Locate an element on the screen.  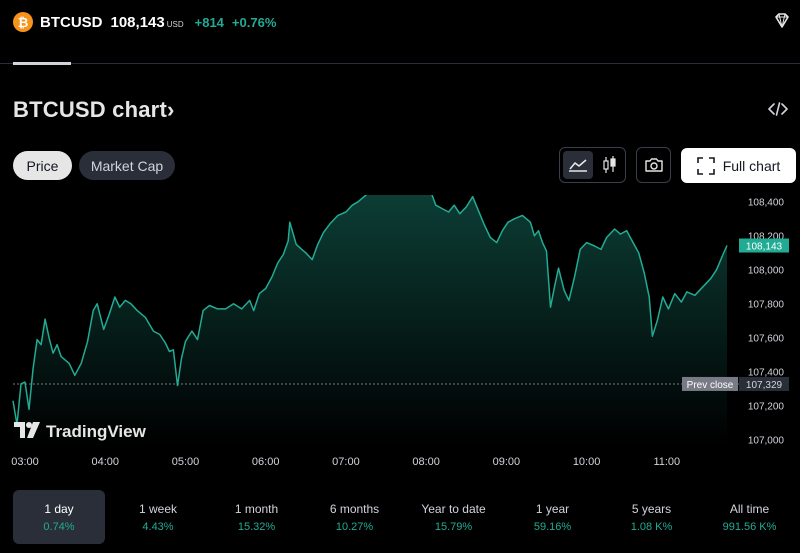
timeframe-label: 1 week is located at coordinates (158, 508).